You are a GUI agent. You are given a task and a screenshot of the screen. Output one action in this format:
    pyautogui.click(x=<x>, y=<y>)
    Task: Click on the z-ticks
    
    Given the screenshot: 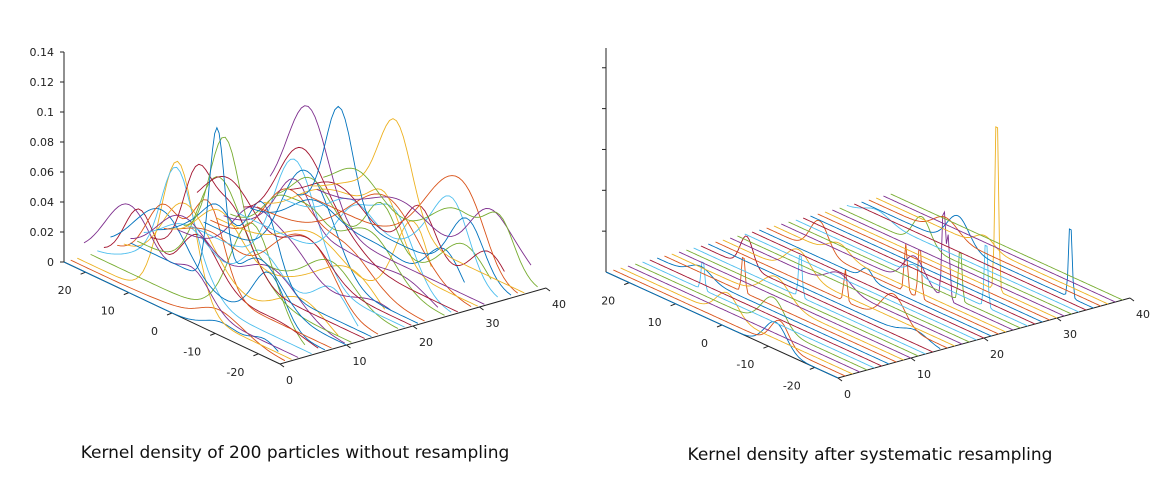 What is the action you would take?
    pyautogui.click(x=604, y=149)
    